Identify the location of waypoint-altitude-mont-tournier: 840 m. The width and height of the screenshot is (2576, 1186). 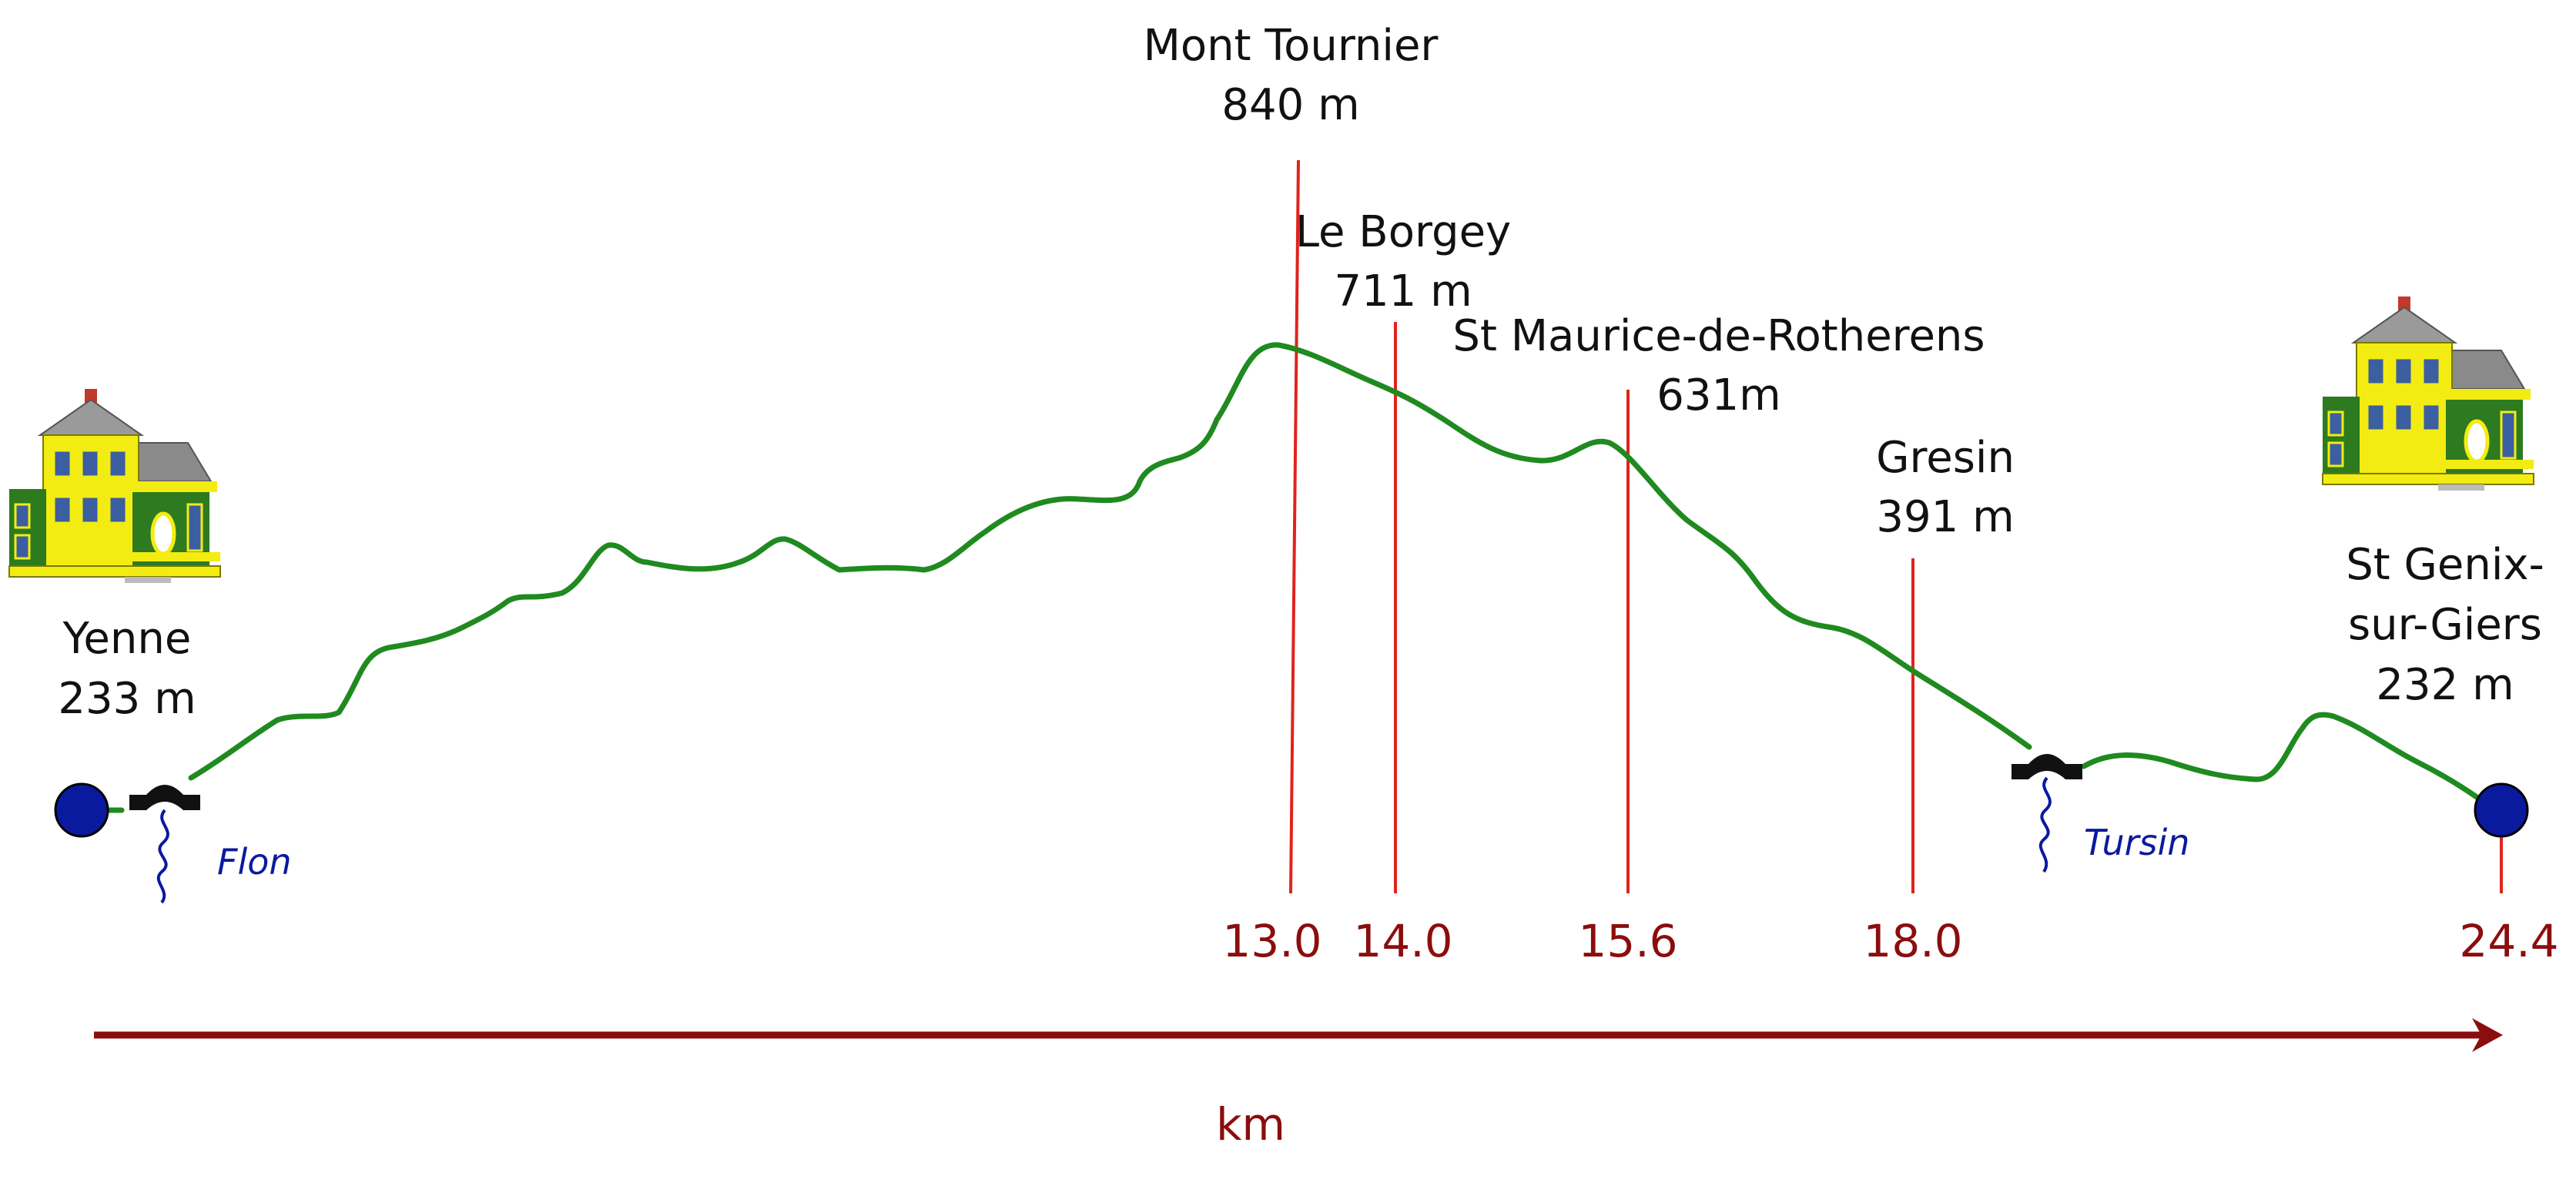
(1290, 105).